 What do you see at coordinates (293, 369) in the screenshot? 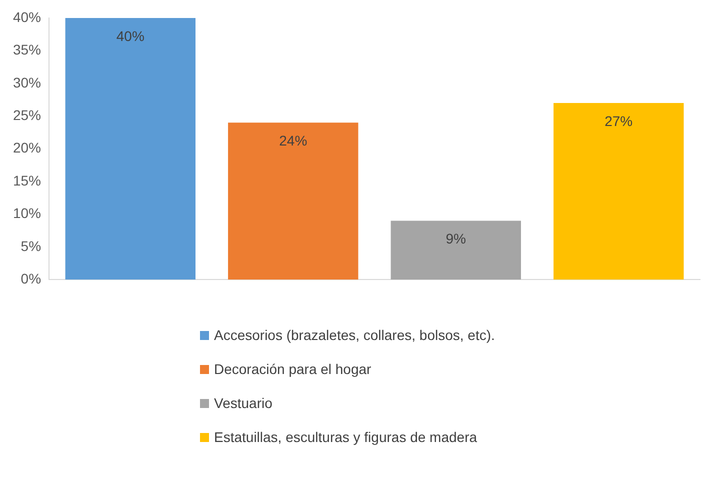
I see `legend-label: Decoración para el hogar` at bounding box center [293, 369].